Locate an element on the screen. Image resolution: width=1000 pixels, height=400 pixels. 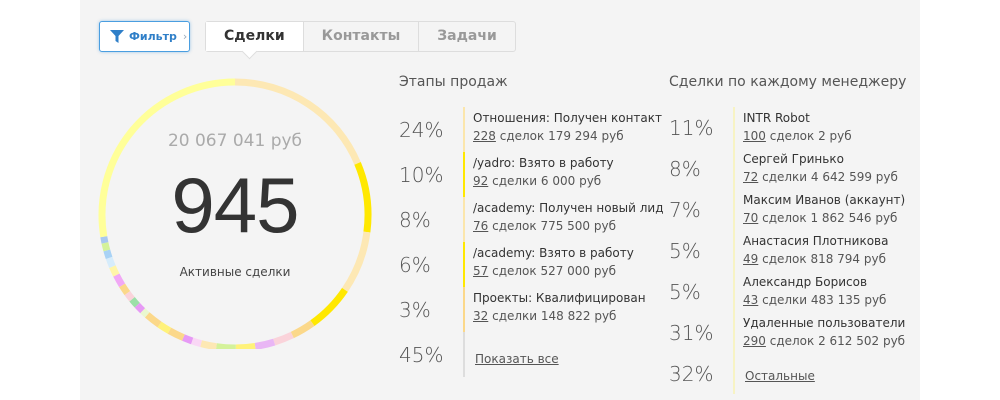
stage-name: Отношения: Получен контакт is located at coordinates (567, 118).